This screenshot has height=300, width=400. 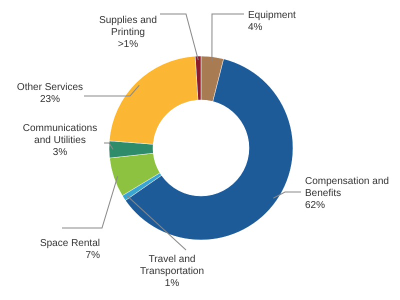 What do you see at coordinates (255, 27) in the screenshot?
I see `data-label: 4%` at bounding box center [255, 27].